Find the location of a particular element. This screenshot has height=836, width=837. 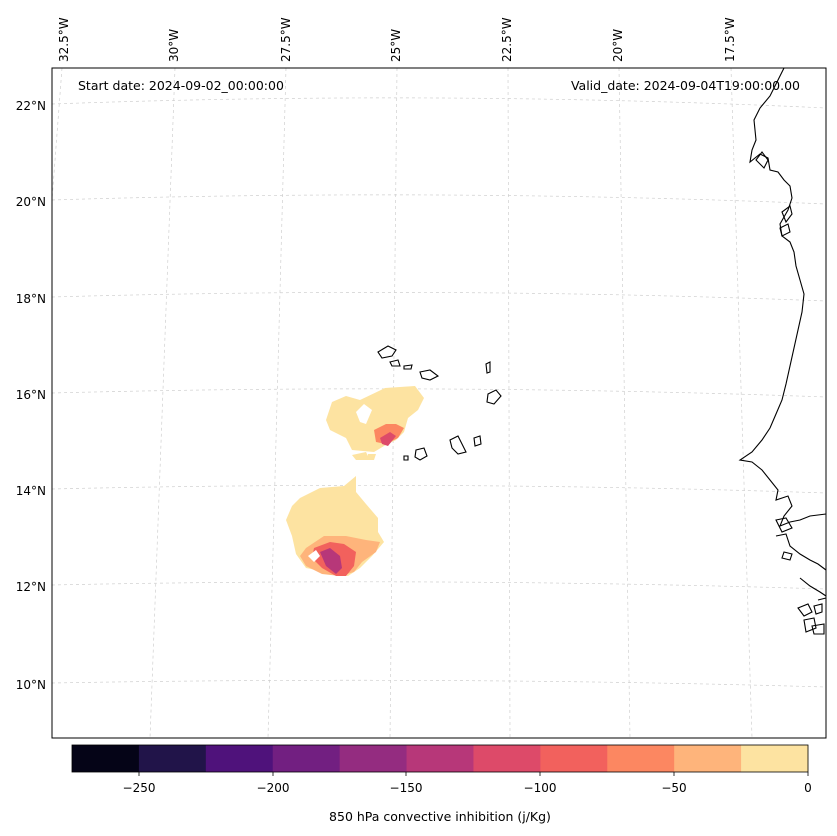

colorbar-tick-100: −100 is located at coordinates (540, 788).